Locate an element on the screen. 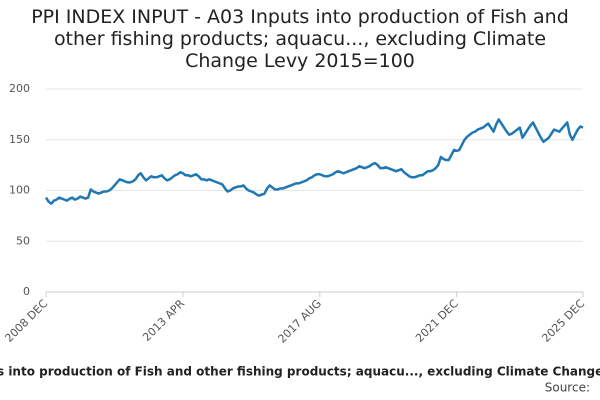  source: Source: is located at coordinates (567, 388).